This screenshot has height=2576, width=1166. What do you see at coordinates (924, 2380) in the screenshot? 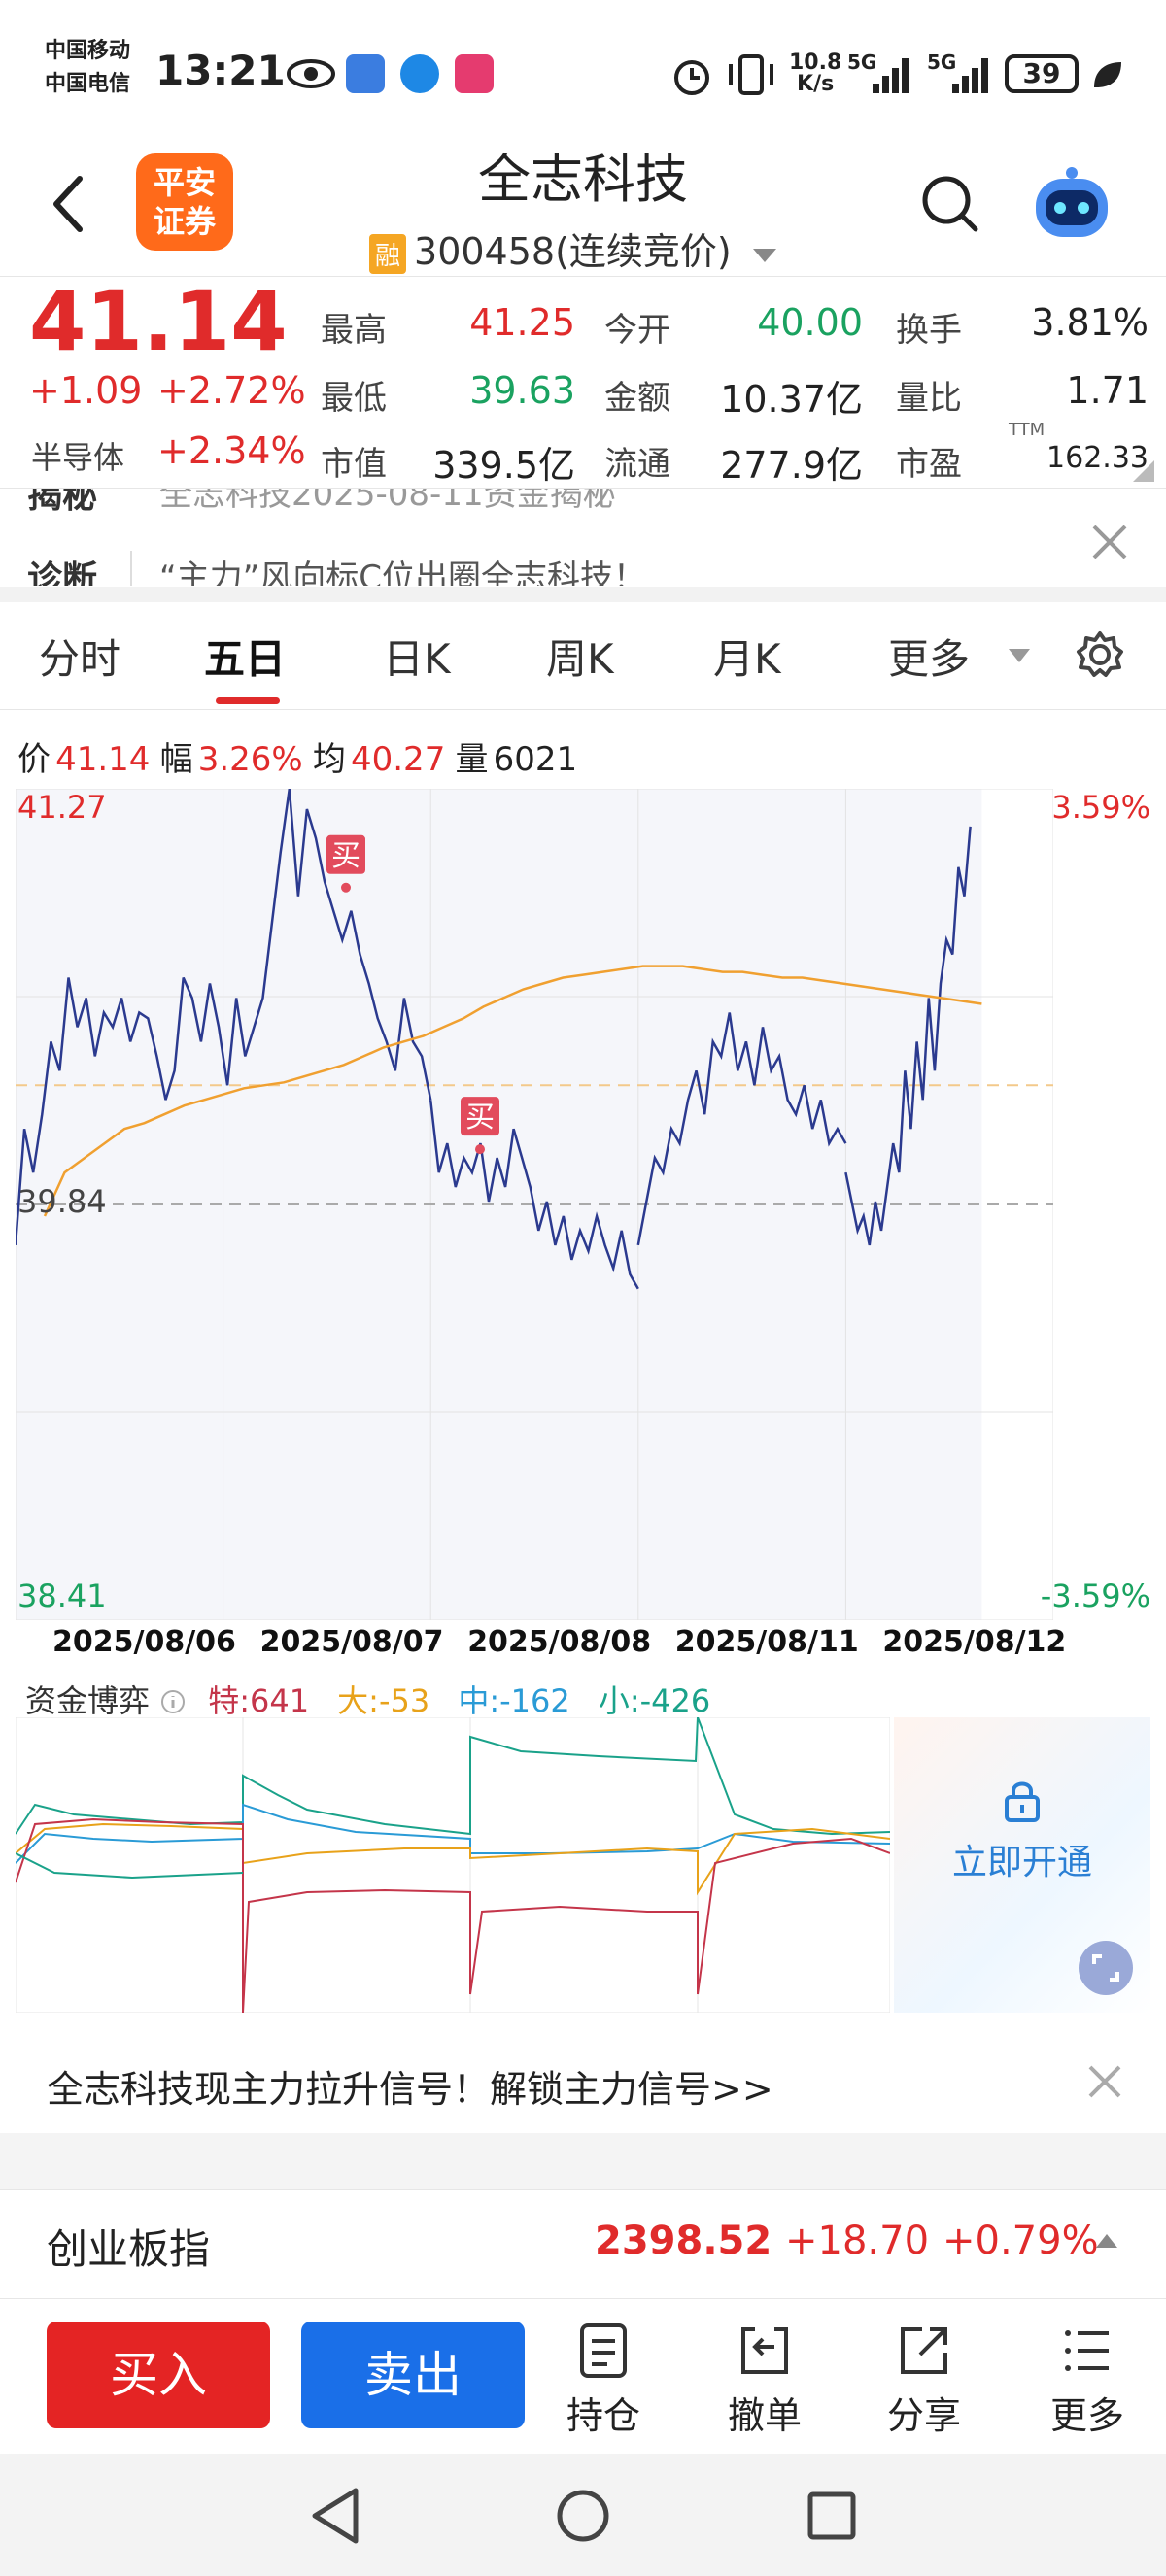
I see `share-button: 分享` at bounding box center [924, 2380].